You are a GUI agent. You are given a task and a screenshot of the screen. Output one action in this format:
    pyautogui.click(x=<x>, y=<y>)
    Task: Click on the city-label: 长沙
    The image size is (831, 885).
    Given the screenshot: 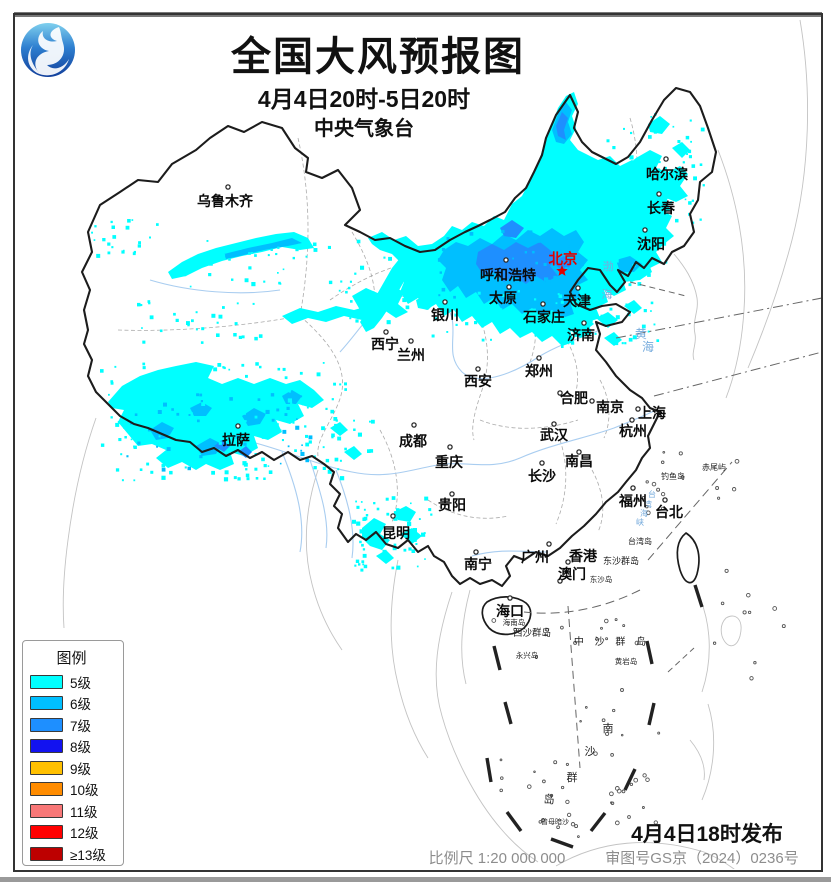 What is the action you would take?
    pyautogui.click(x=542, y=476)
    